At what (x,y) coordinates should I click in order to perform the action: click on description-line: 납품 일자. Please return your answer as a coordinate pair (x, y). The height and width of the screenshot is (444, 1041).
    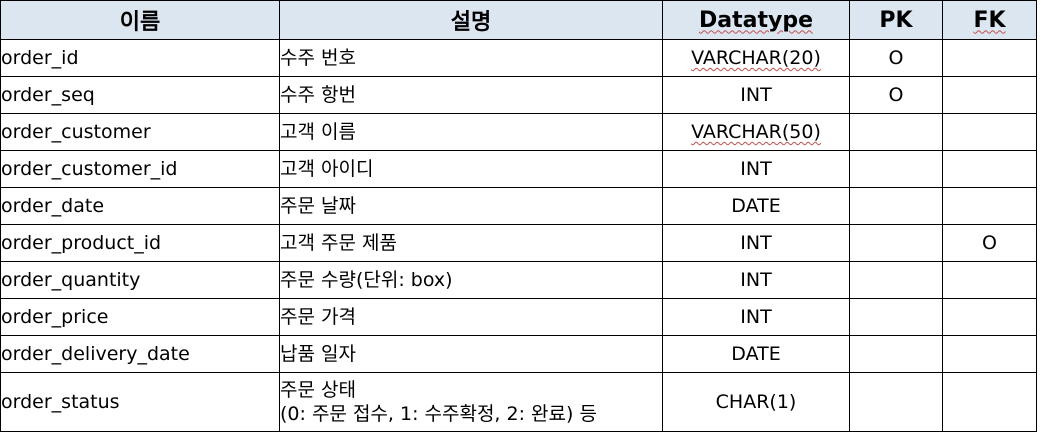
    Looking at the image, I should click on (318, 354).